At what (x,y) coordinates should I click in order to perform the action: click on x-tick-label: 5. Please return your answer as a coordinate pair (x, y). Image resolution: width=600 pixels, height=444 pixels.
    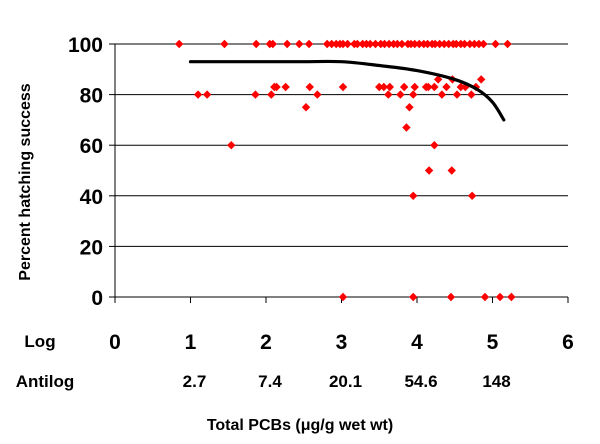
    Looking at the image, I should click on (493, 342).